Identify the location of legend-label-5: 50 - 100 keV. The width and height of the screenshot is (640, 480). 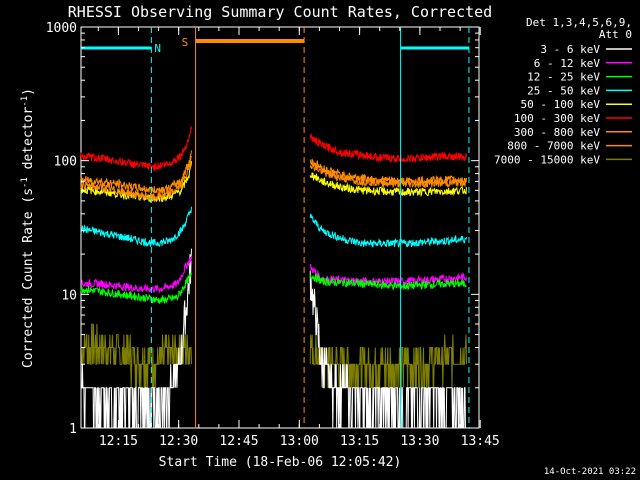
(561, 104).